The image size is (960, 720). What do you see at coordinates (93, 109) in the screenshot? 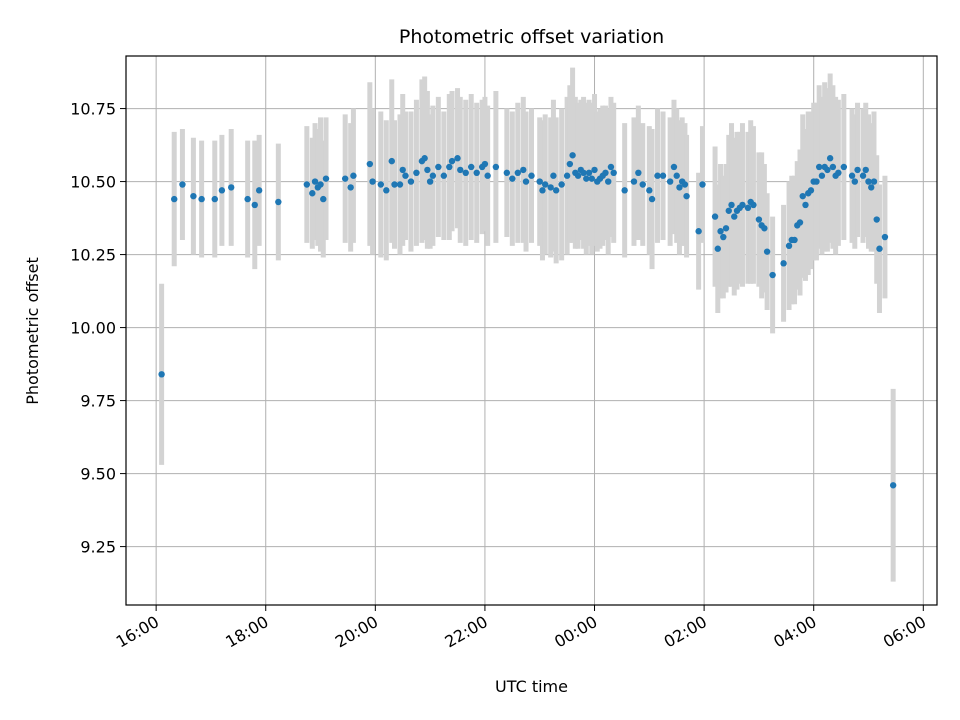
I see `y-tick-label: 10.75` at bounding box center [93, 109].